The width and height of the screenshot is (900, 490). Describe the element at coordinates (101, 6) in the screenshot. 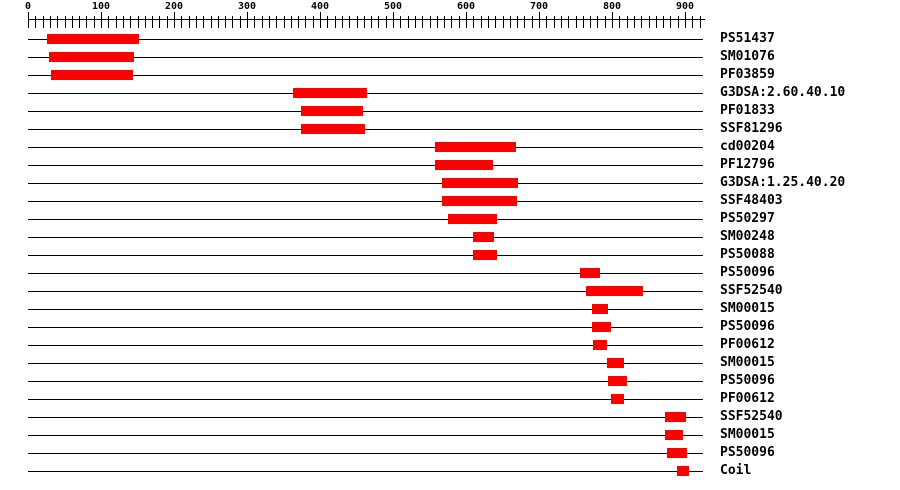

I see `axis-tick-label: 100` at that location.